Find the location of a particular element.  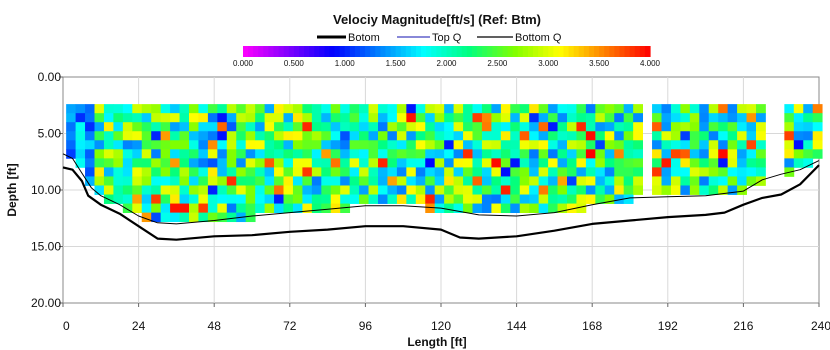

x-tick-label: 96 is located at coordinates (366, 326).